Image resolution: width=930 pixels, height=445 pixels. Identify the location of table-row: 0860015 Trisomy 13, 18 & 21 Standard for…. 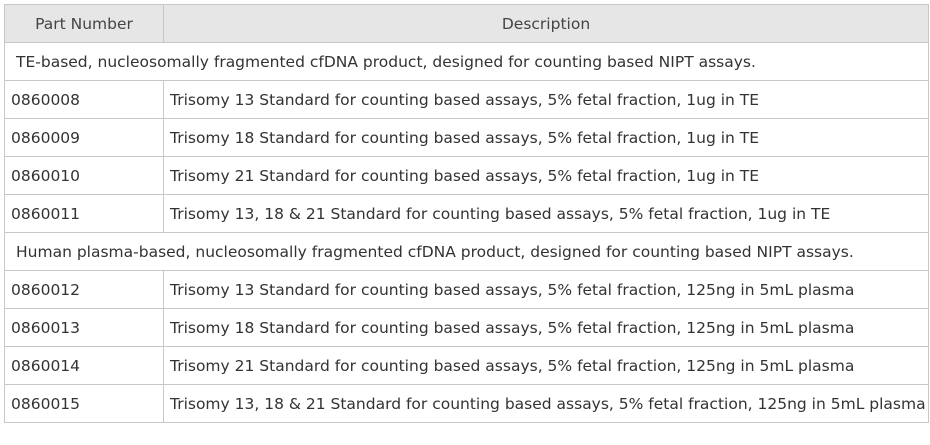
(466, 403).